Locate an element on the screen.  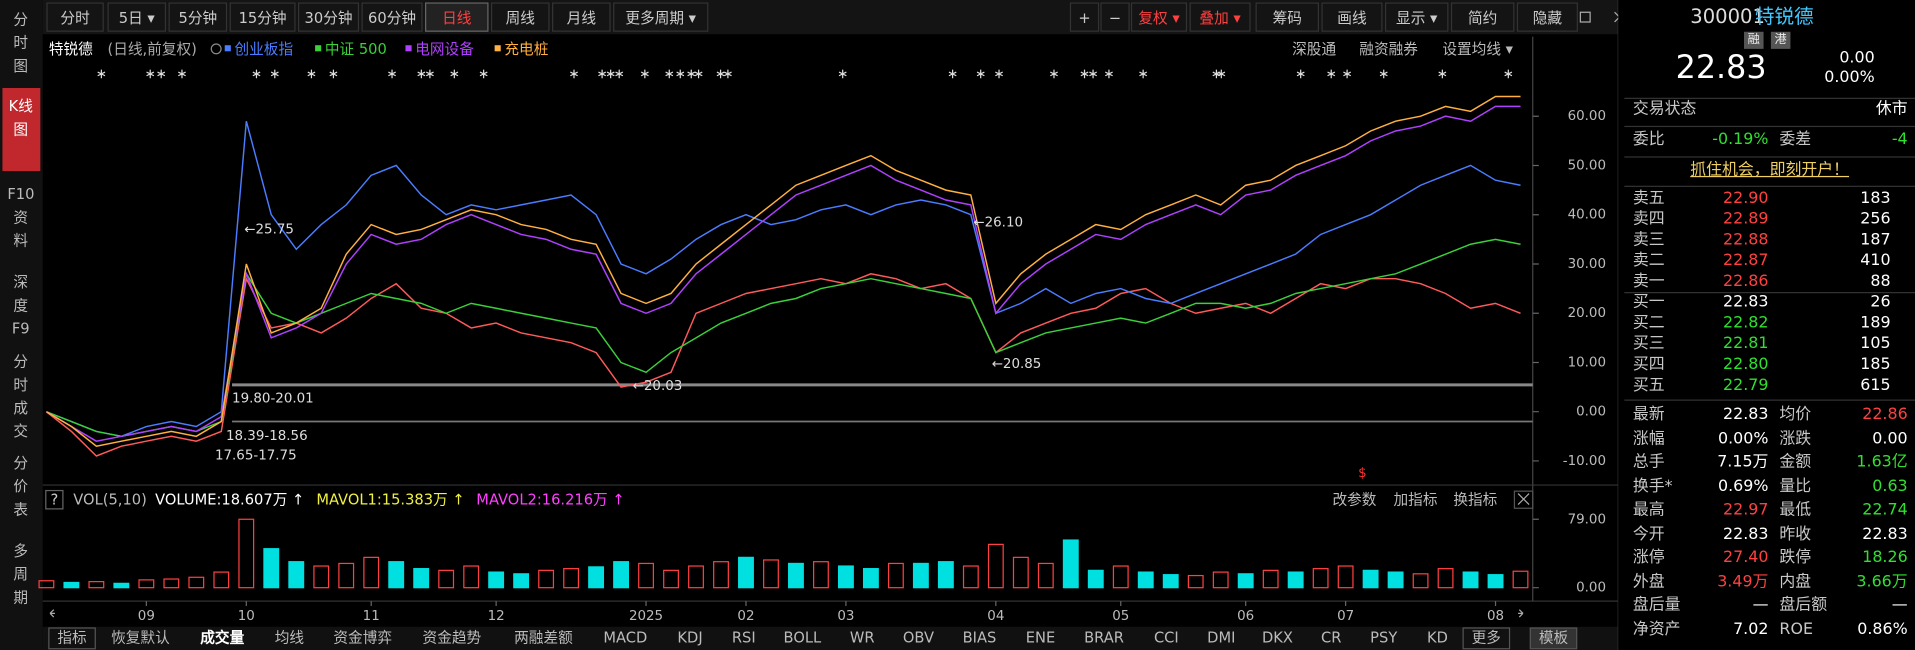
indicator-tab: CR is located at coordinates (1331, 638).